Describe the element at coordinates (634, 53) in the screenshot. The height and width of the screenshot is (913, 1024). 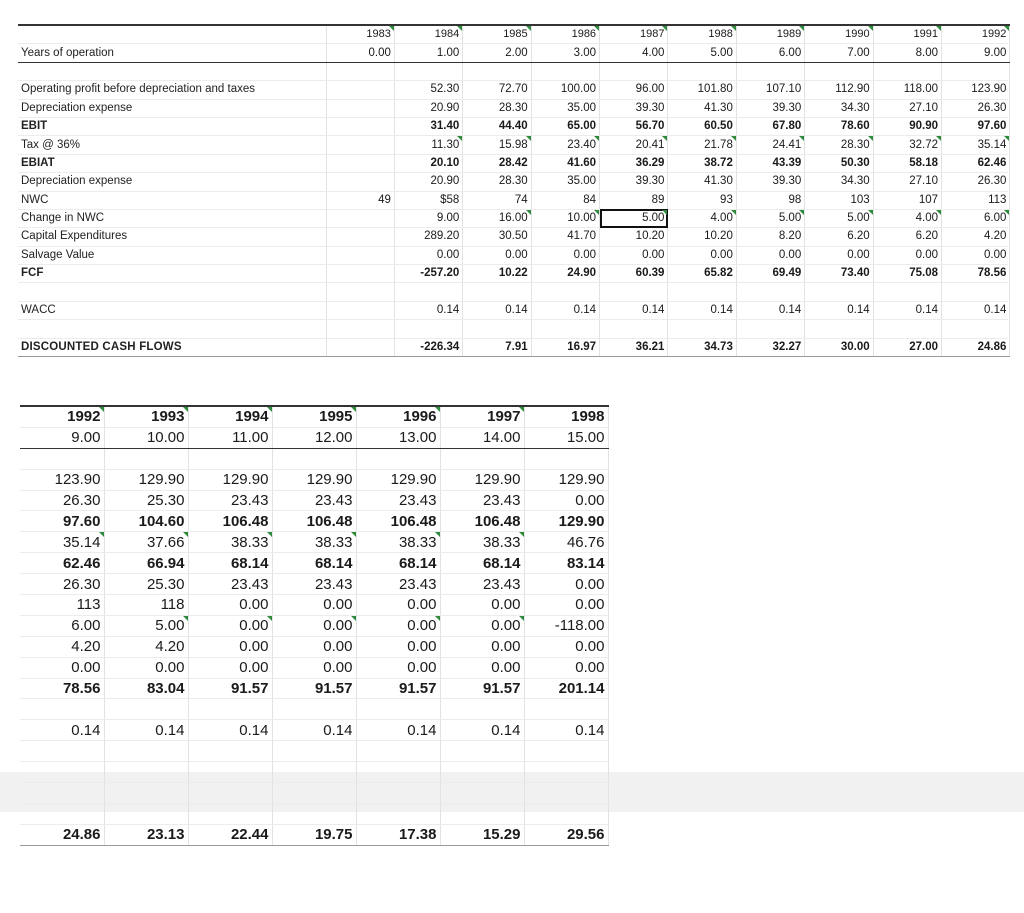
I see `value-cell: 4.00` at that location.